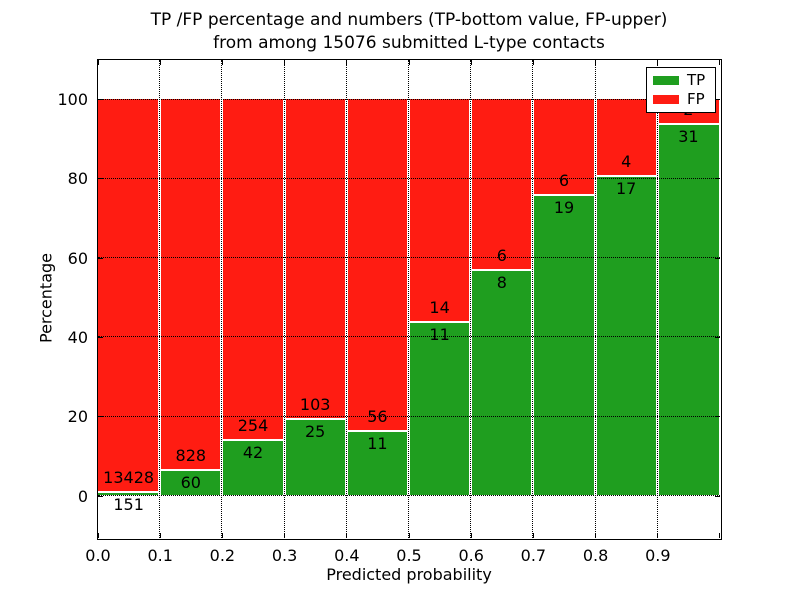 The image size is (800, 600). What do you see at coordinates (77, 337) in the screenshot?
I see `y-tick-label: 40` at bounding box center [77, 337].